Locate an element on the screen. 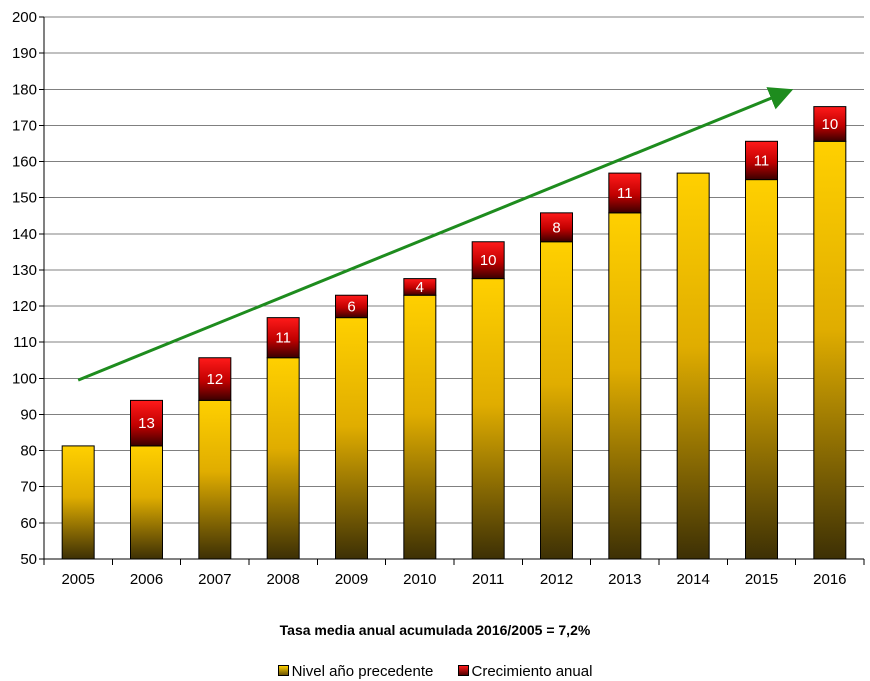 The width and height of the screenshot is (870, 681). bar-crecimiento-2015 is located at coordinates (761, 160).